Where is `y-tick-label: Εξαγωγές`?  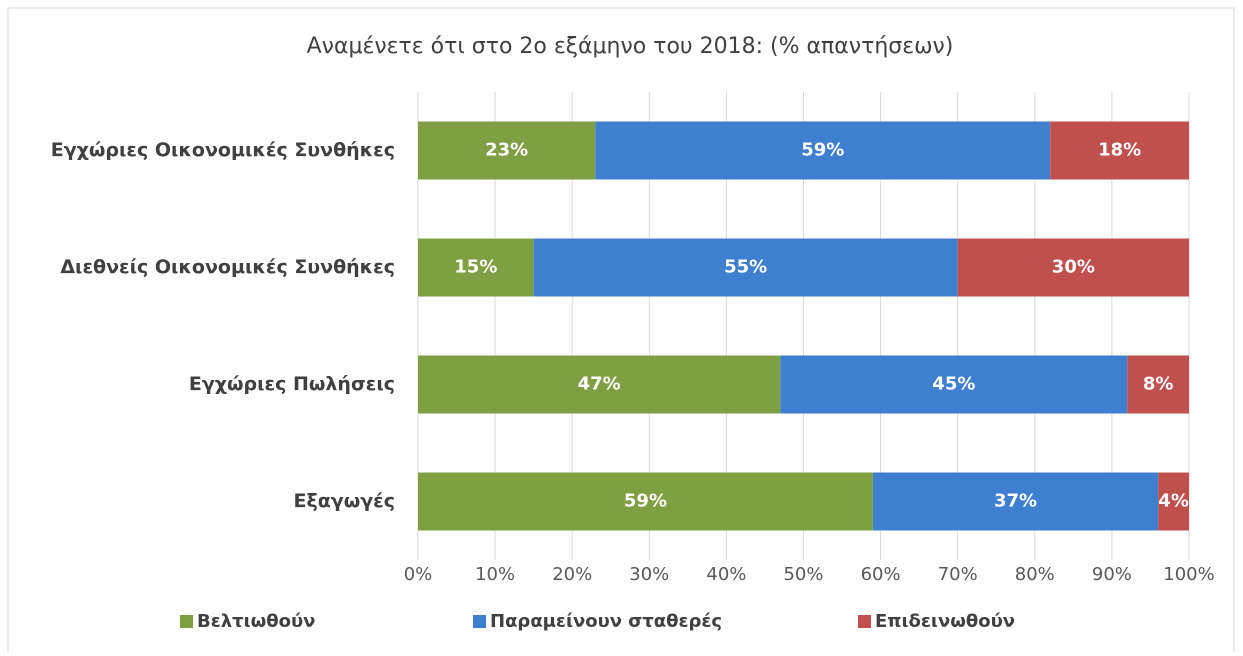 y-tick-label: Εξαγωγές is located at coordinates (345, 501).